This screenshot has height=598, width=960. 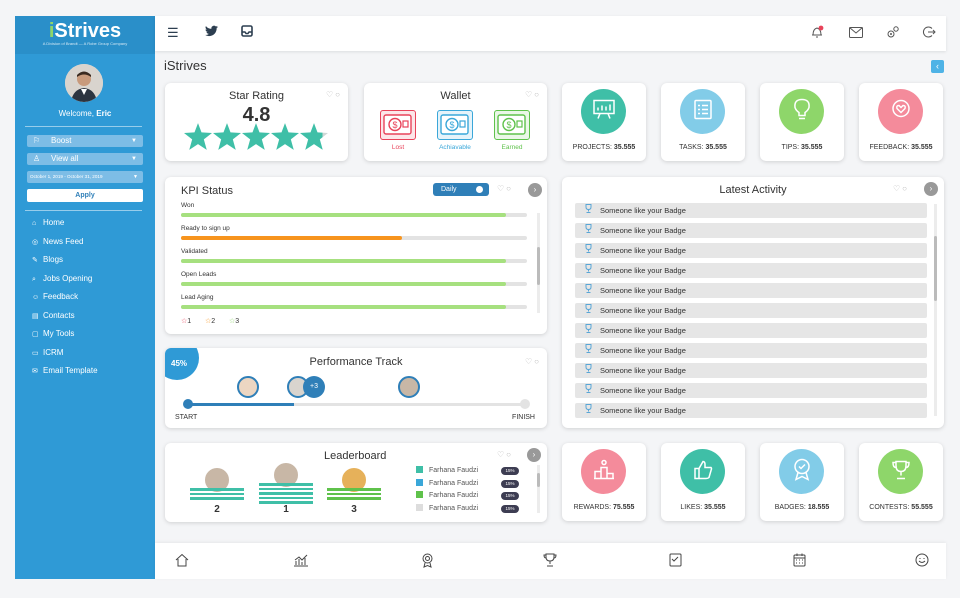 I want to click on sidebar-item-news-feed: ◎ News Feed, so click(x=57, y=241).